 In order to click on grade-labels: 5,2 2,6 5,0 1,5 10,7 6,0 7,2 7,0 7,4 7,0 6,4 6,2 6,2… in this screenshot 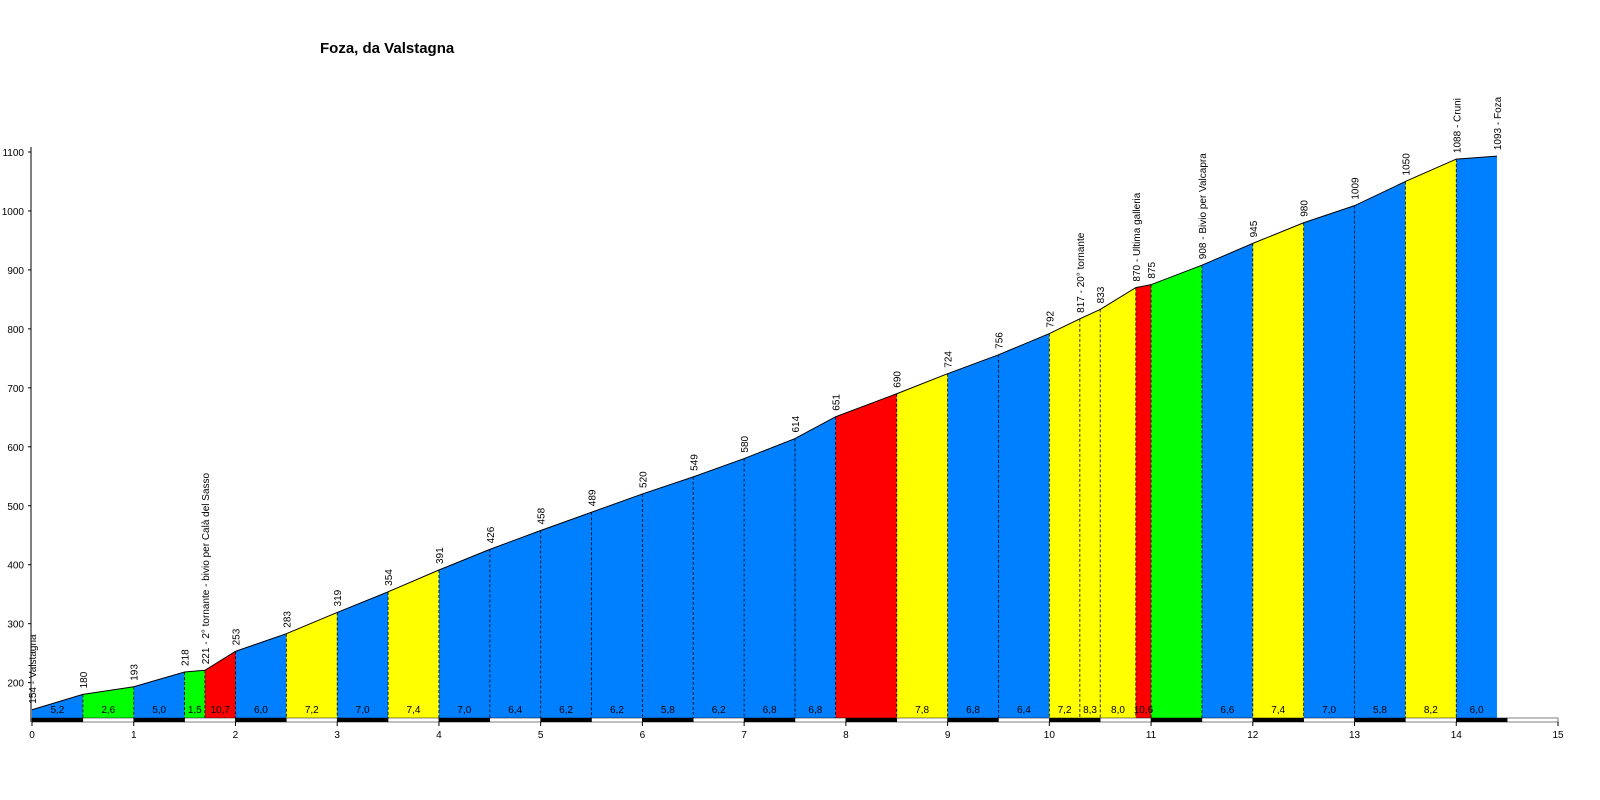, I will do `click(767, 710)`.